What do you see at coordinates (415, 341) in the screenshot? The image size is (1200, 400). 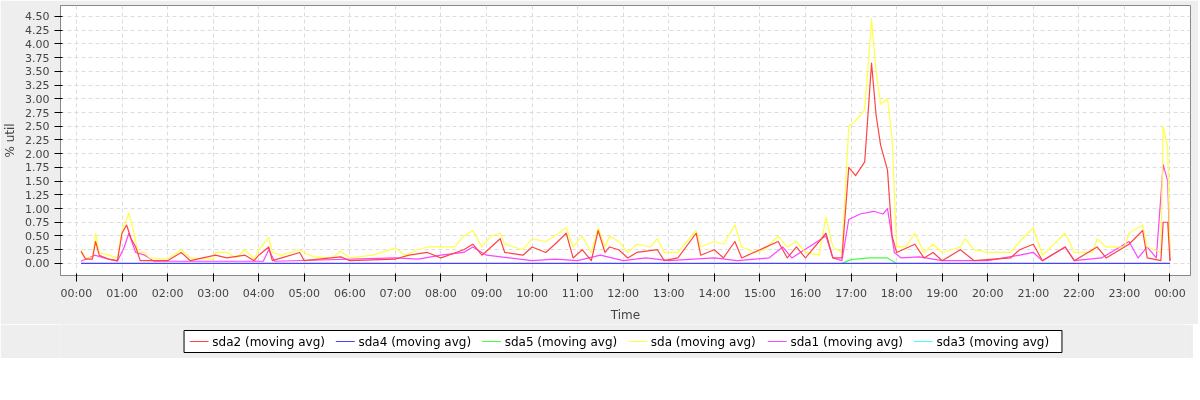 I see `legend-label: sda4 (moving avg)` at bounding box center [415, 341].